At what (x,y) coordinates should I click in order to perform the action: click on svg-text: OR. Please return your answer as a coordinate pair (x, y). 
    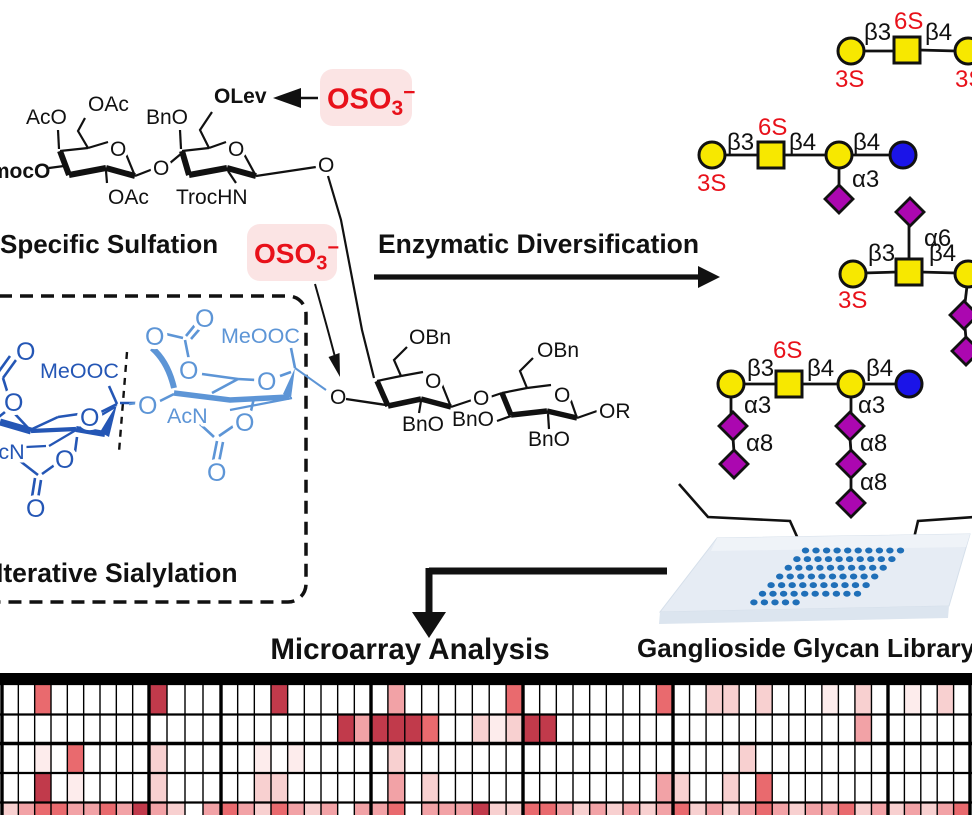
    Looking at the image, I should click on (615, 411).